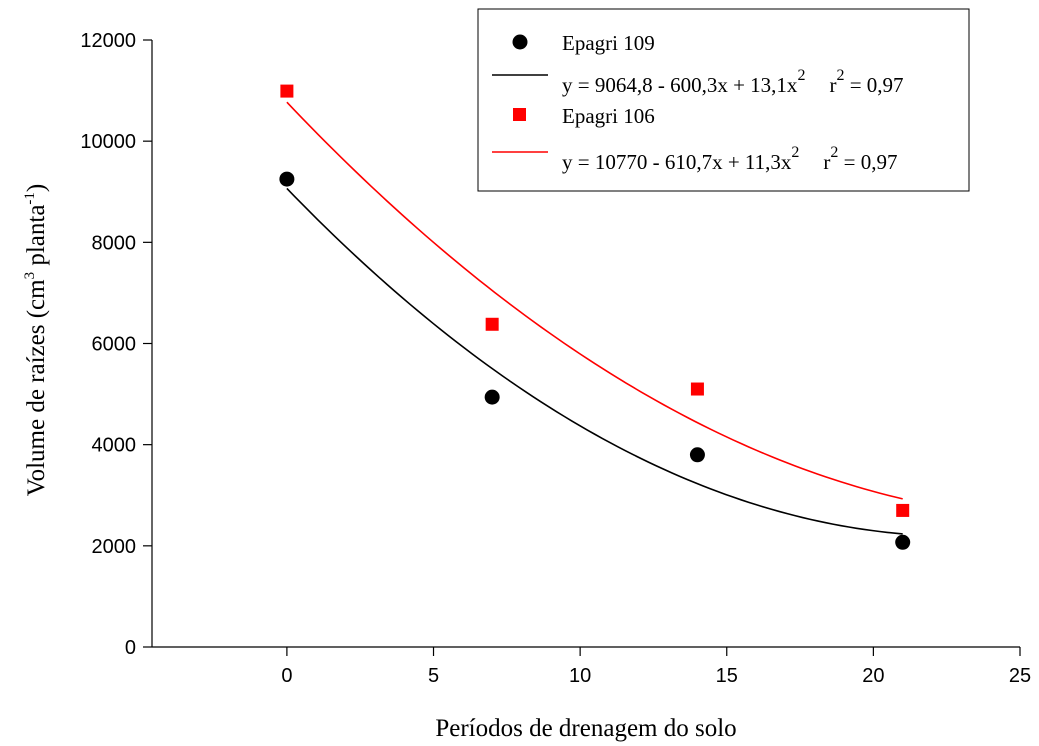  I want to click on x-tick-label-5: 25, so click(1020, 676).